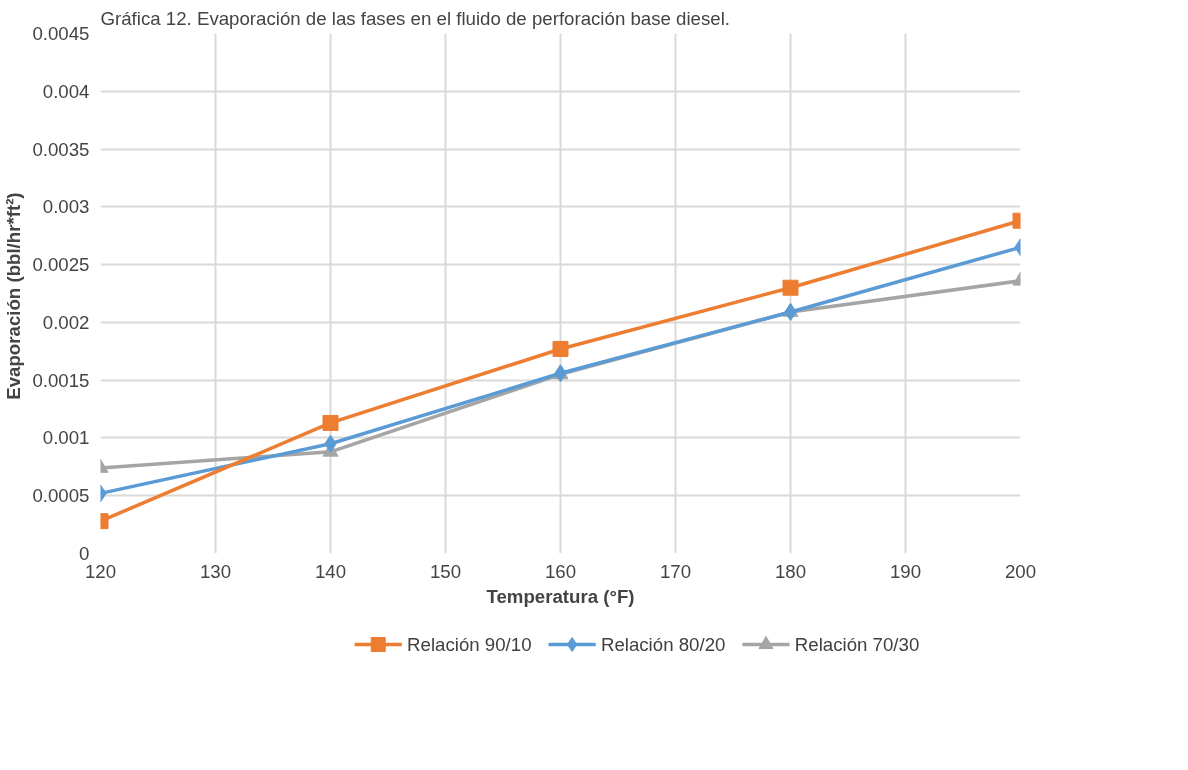 The height and width of the screenshot is (770, 1188). What do you see at coordinates (560, 571) in the screenshot?
I see `x-tick-label: 160` at bounding box center [560, 571].